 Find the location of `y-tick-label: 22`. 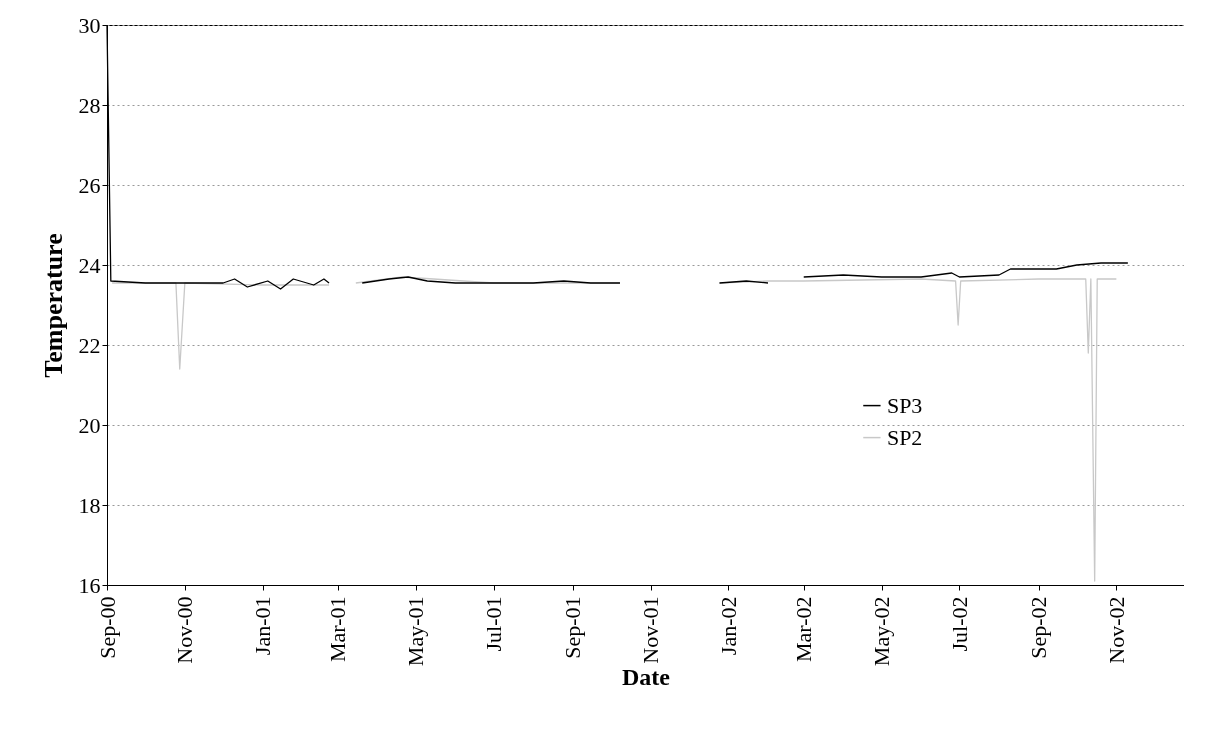

y-tick-label: 22 is located at coordinates (89, 345).